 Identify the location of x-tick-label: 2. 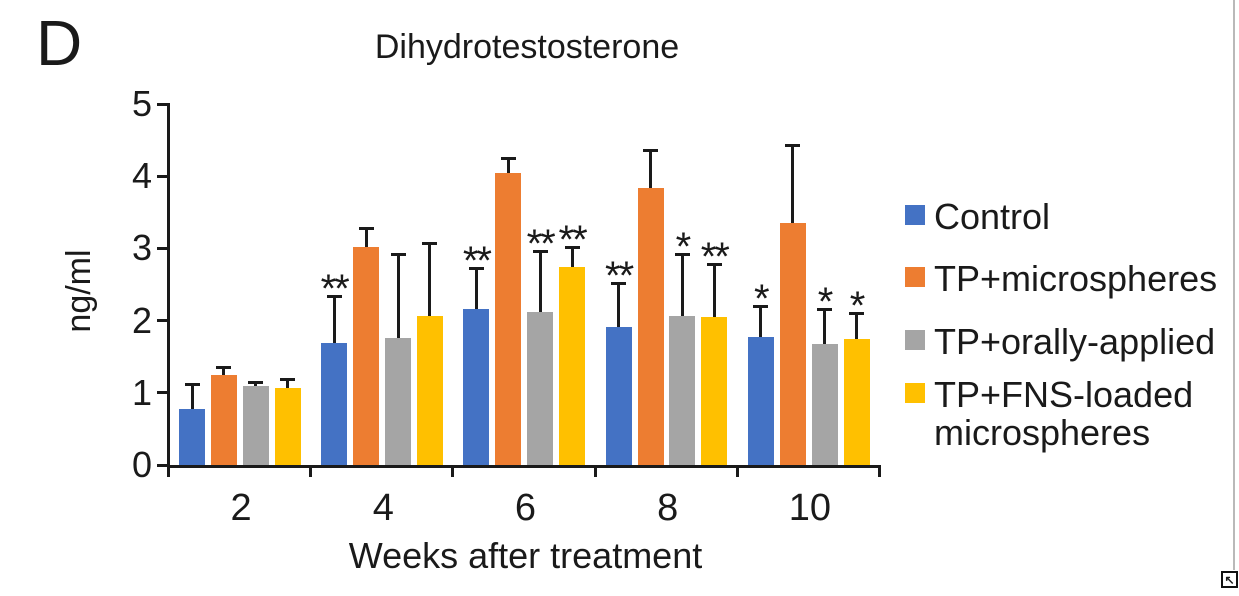
(241, 508).